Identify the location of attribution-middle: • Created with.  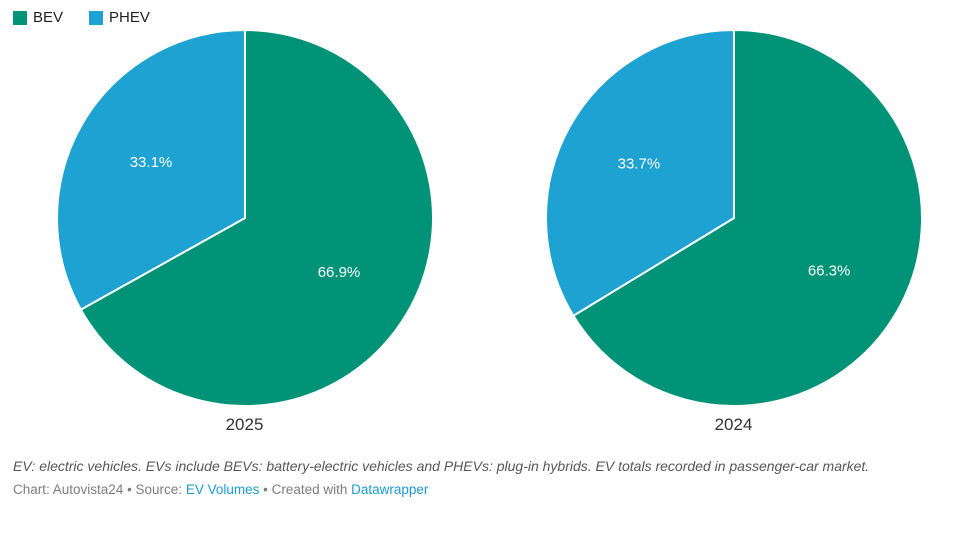
(305, 490).